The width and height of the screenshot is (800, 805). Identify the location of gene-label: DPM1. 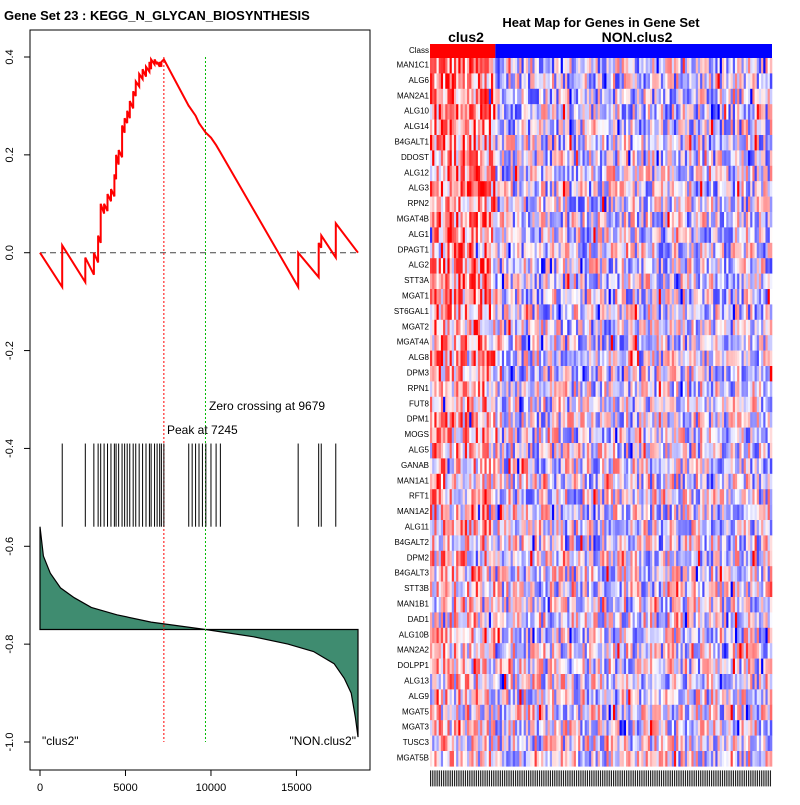
(418, 419).